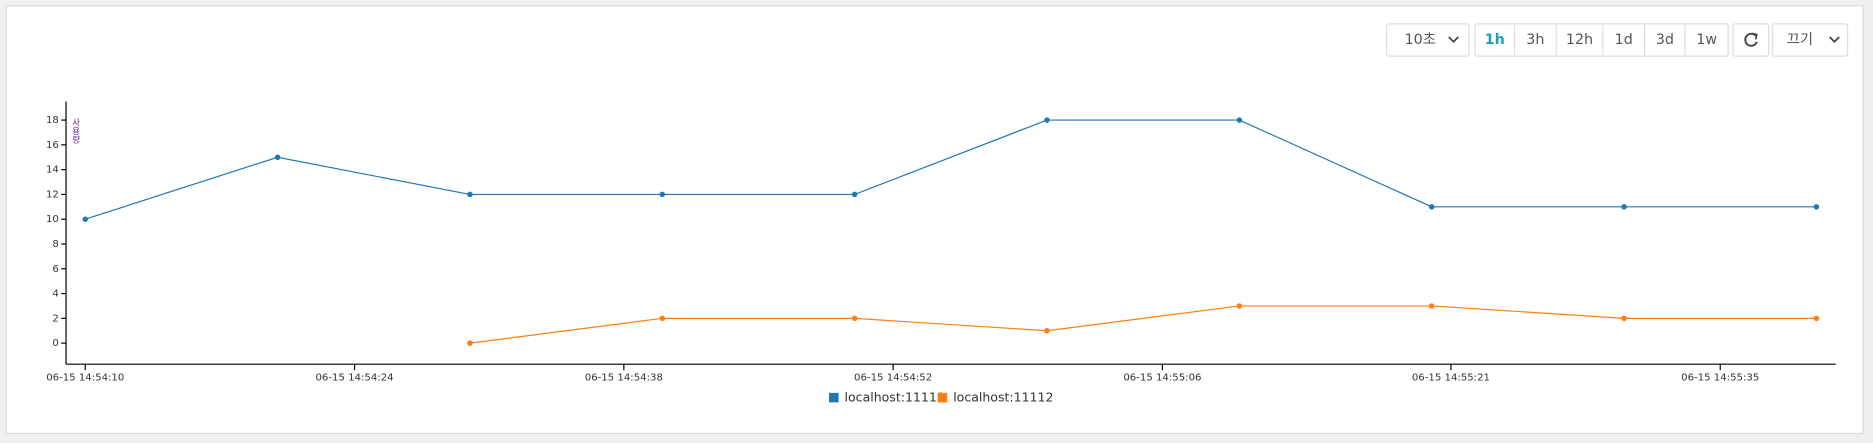 Image resolution: width=1873 pixels, height=443 pixels. What do you see at coordinates (52, 145) in the screenshot?
I see `y-tick-label: 16` at bounding box center [52, 145].